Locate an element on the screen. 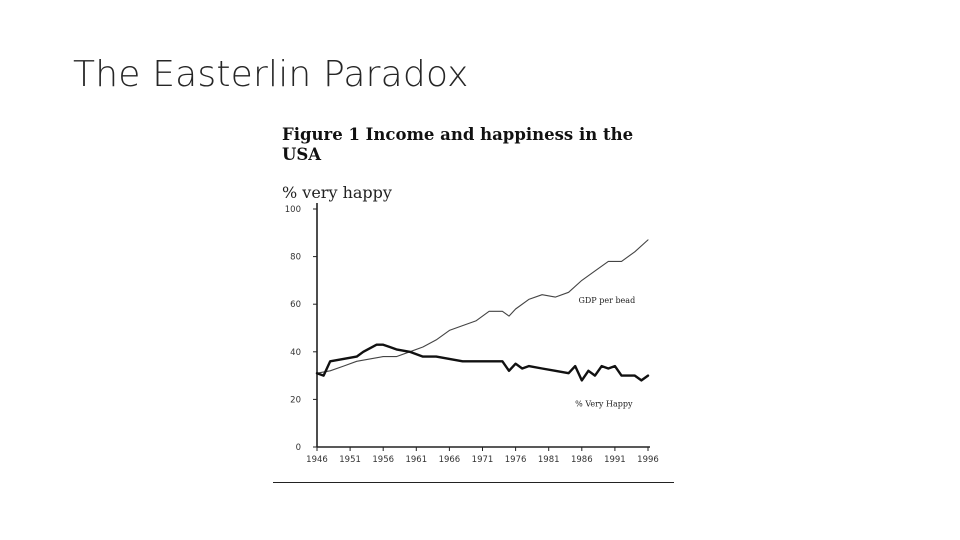 This screenshot has width=960, height=540. very-happy-series-label: % Very Happy is located at coordinates (604, 404).